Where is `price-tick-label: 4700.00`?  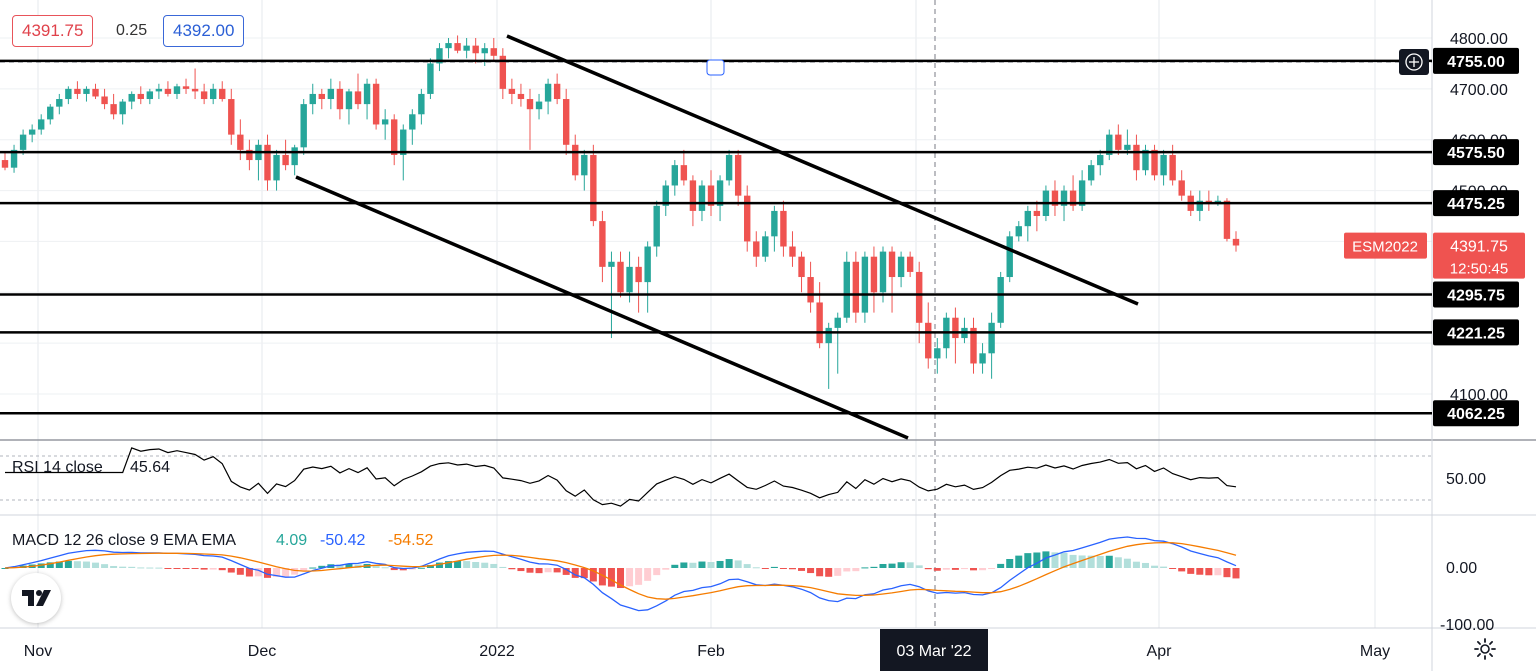 price-tick-label: 4700.00 is located at coordinates (1479, 90).